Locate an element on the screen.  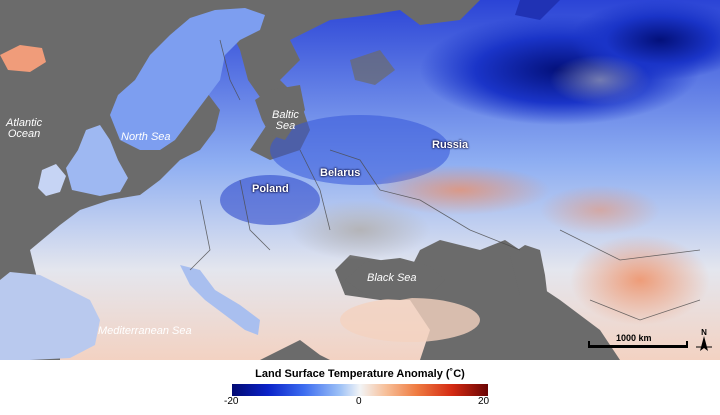
sea-white is located at coordinates (372, 67).